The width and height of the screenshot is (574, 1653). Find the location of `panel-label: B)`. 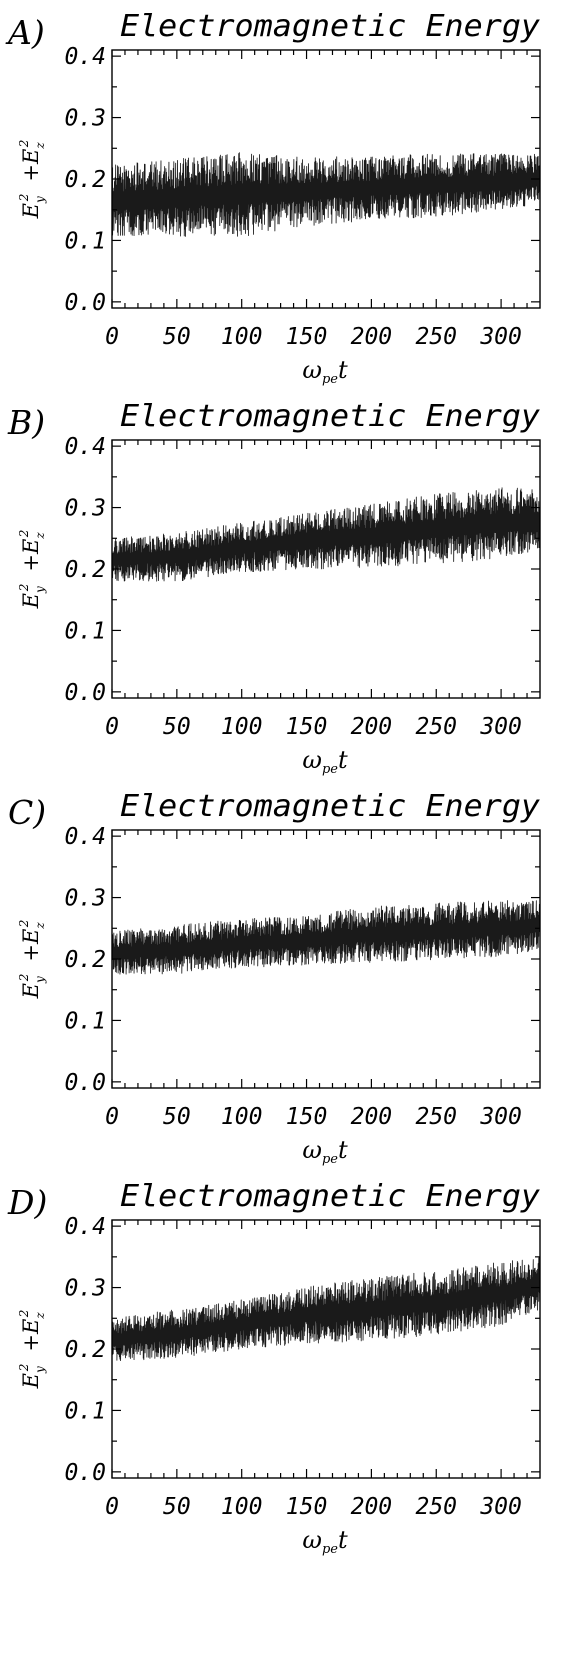

panel-label: B) is located at coordinates (26, 422).